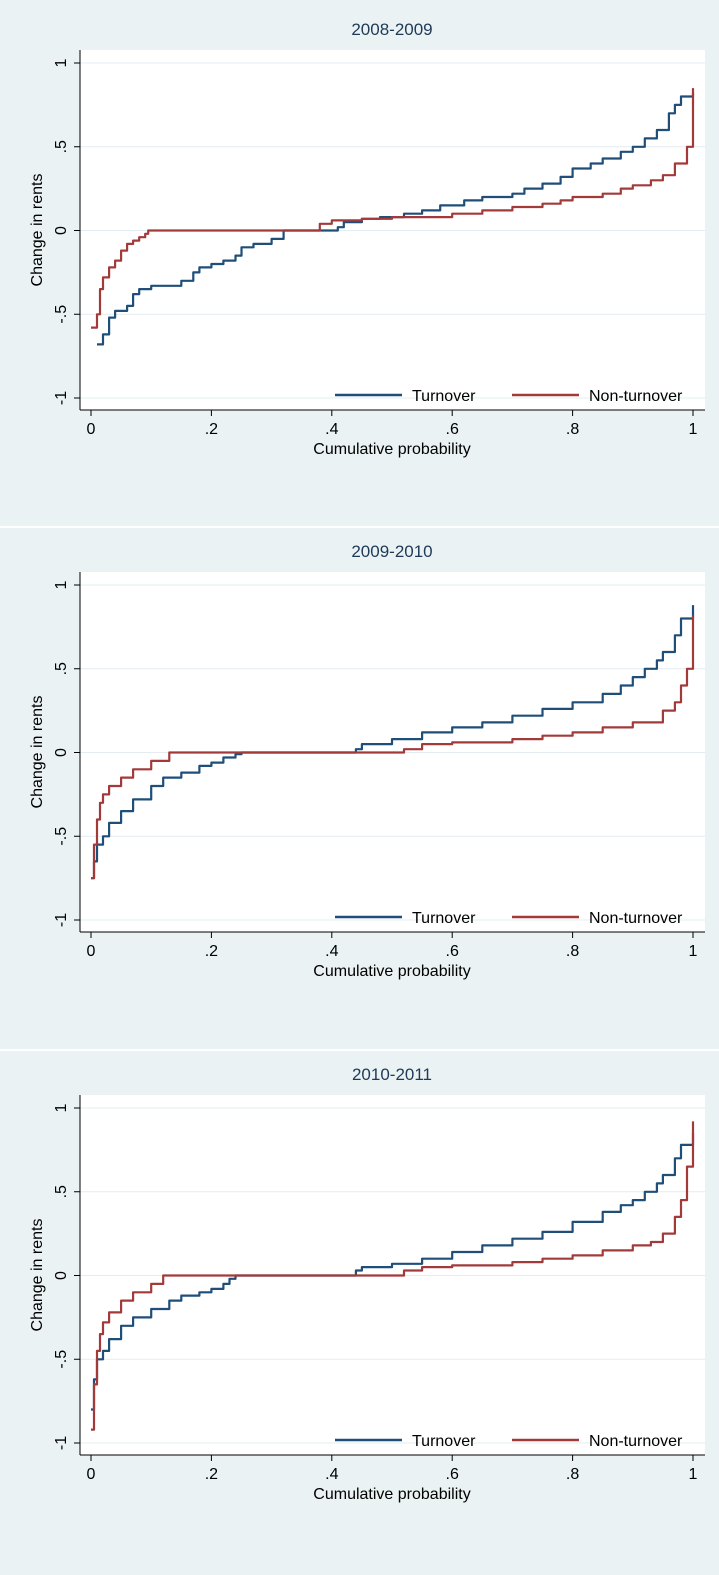 The height and width of the screenshot is (1575, 719). Describe the element at coordinates (392, 1074) in the screenshot. I see `chart-title: 2010-2011` at that location.